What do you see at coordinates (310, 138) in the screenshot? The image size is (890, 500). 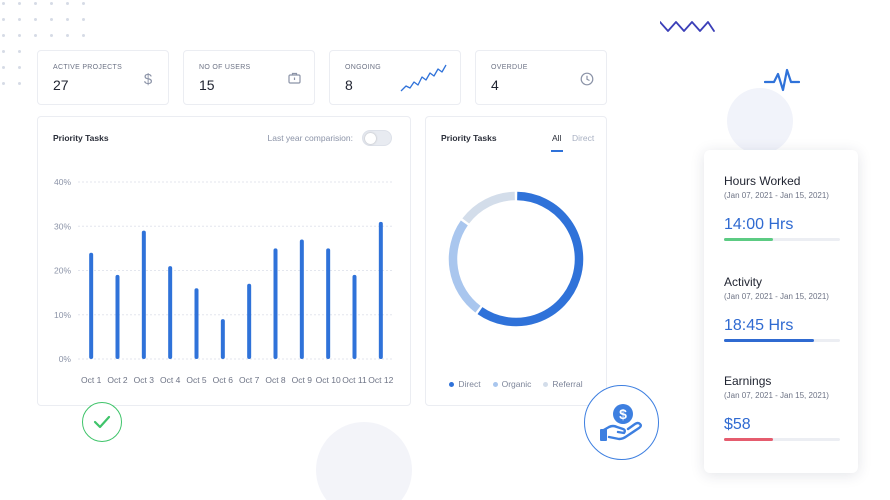 I see `comparison-label: Last year comparision:` at bounding box center [310, 138].